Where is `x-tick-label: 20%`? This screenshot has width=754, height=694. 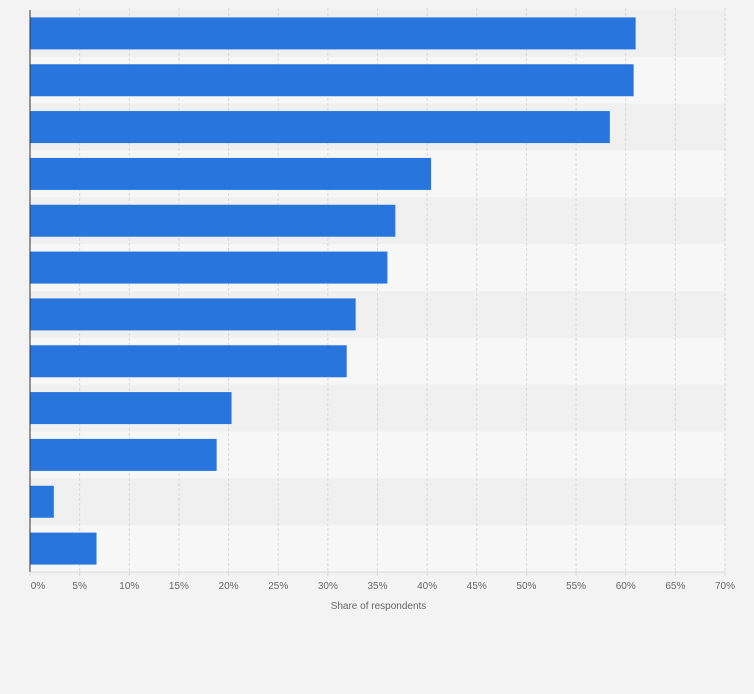
x-tick-label: 20% is located at coordinates (229, 586).